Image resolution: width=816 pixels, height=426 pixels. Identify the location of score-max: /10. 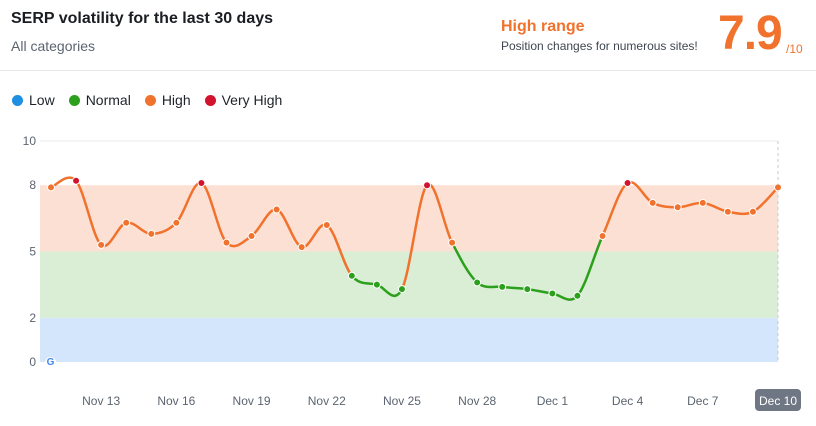
(794, 49).